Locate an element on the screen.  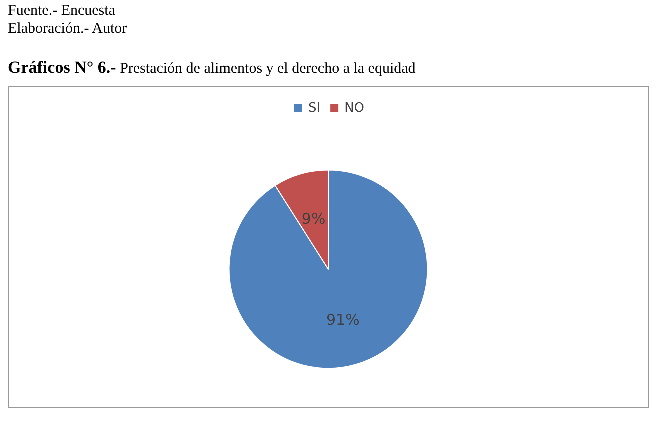
source-note: Fuente.- Encuesta is located at coordinates (62, 11).